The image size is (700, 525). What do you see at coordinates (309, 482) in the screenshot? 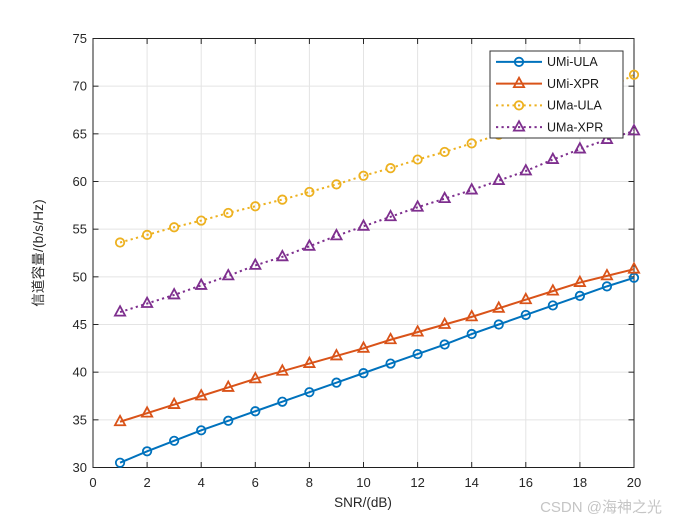
I see `x-tick-label: 8` at bounding box center [309, 482].